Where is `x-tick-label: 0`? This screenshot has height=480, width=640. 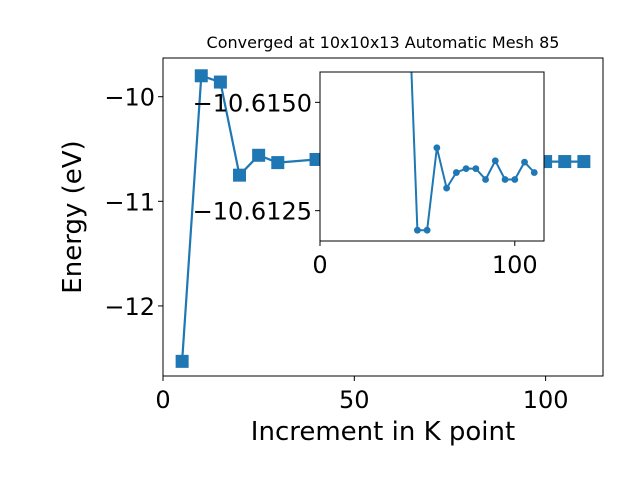 x-tick-label: 0 is located at coordinates (162, 400).